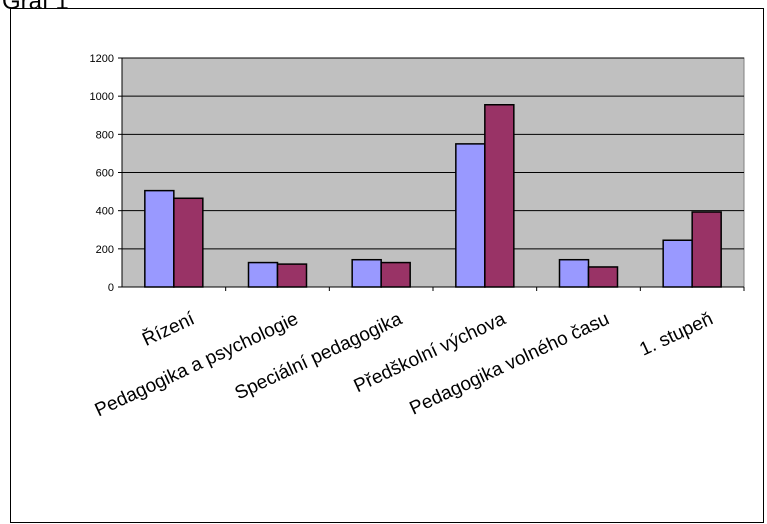  What do you see at coordinates (111, 288) in the screenshot?
I see `y-tick-label: 0` at bounding box center [111, 288].